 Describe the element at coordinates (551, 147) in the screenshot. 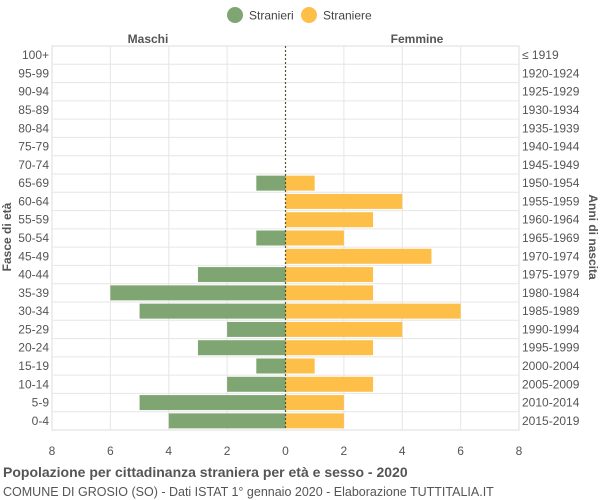

I see `birth-year-label: 1940-1944` at that location.